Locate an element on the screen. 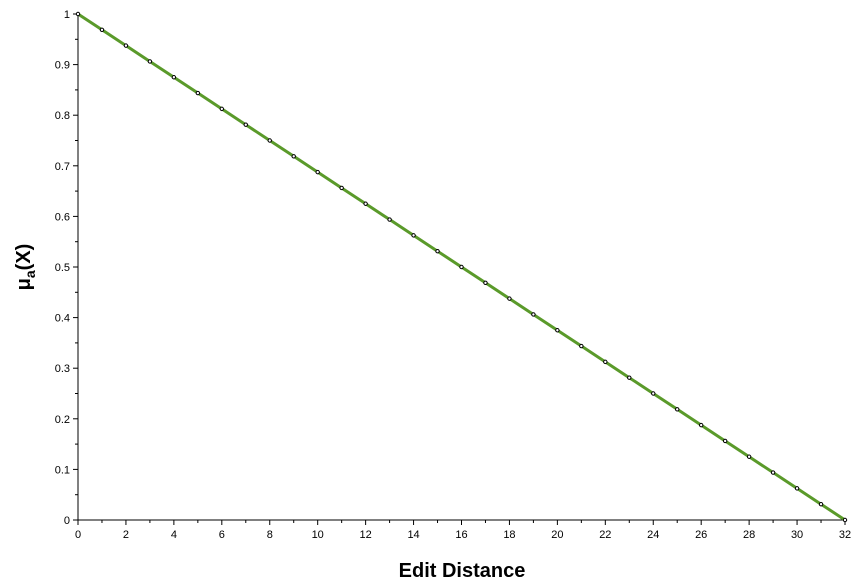  x-tick-label: 32 is located at coordinates (845, 535).